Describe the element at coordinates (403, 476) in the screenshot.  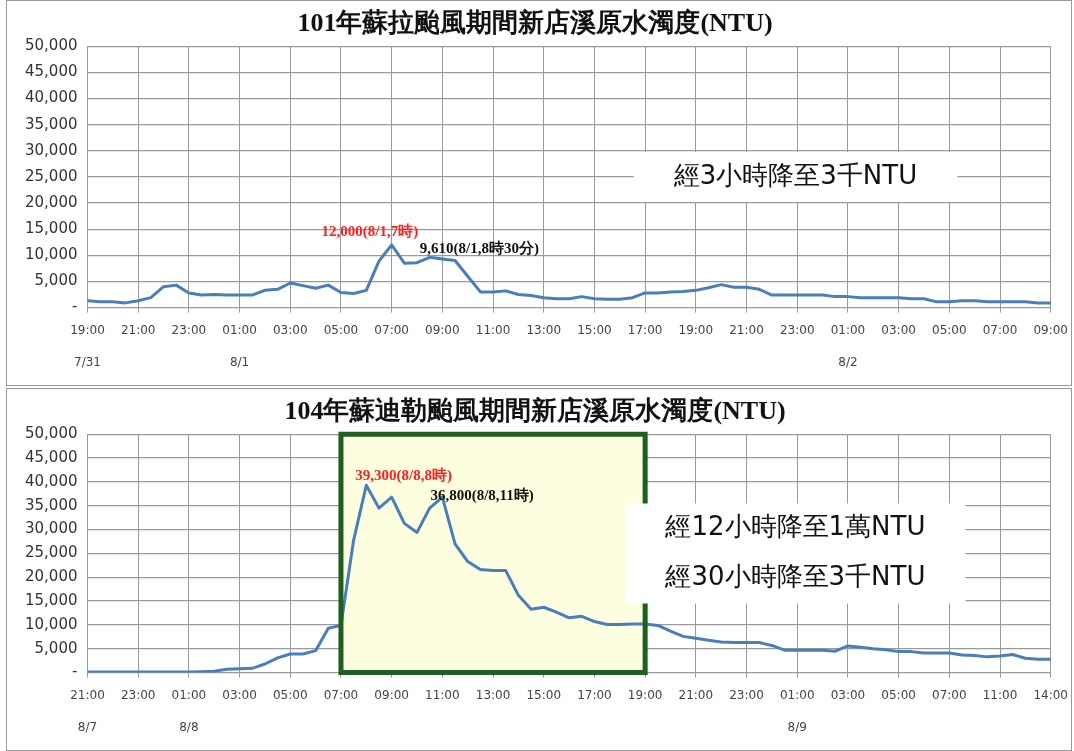
I see `annotation: 39,300(8/8,8時)` at that location.